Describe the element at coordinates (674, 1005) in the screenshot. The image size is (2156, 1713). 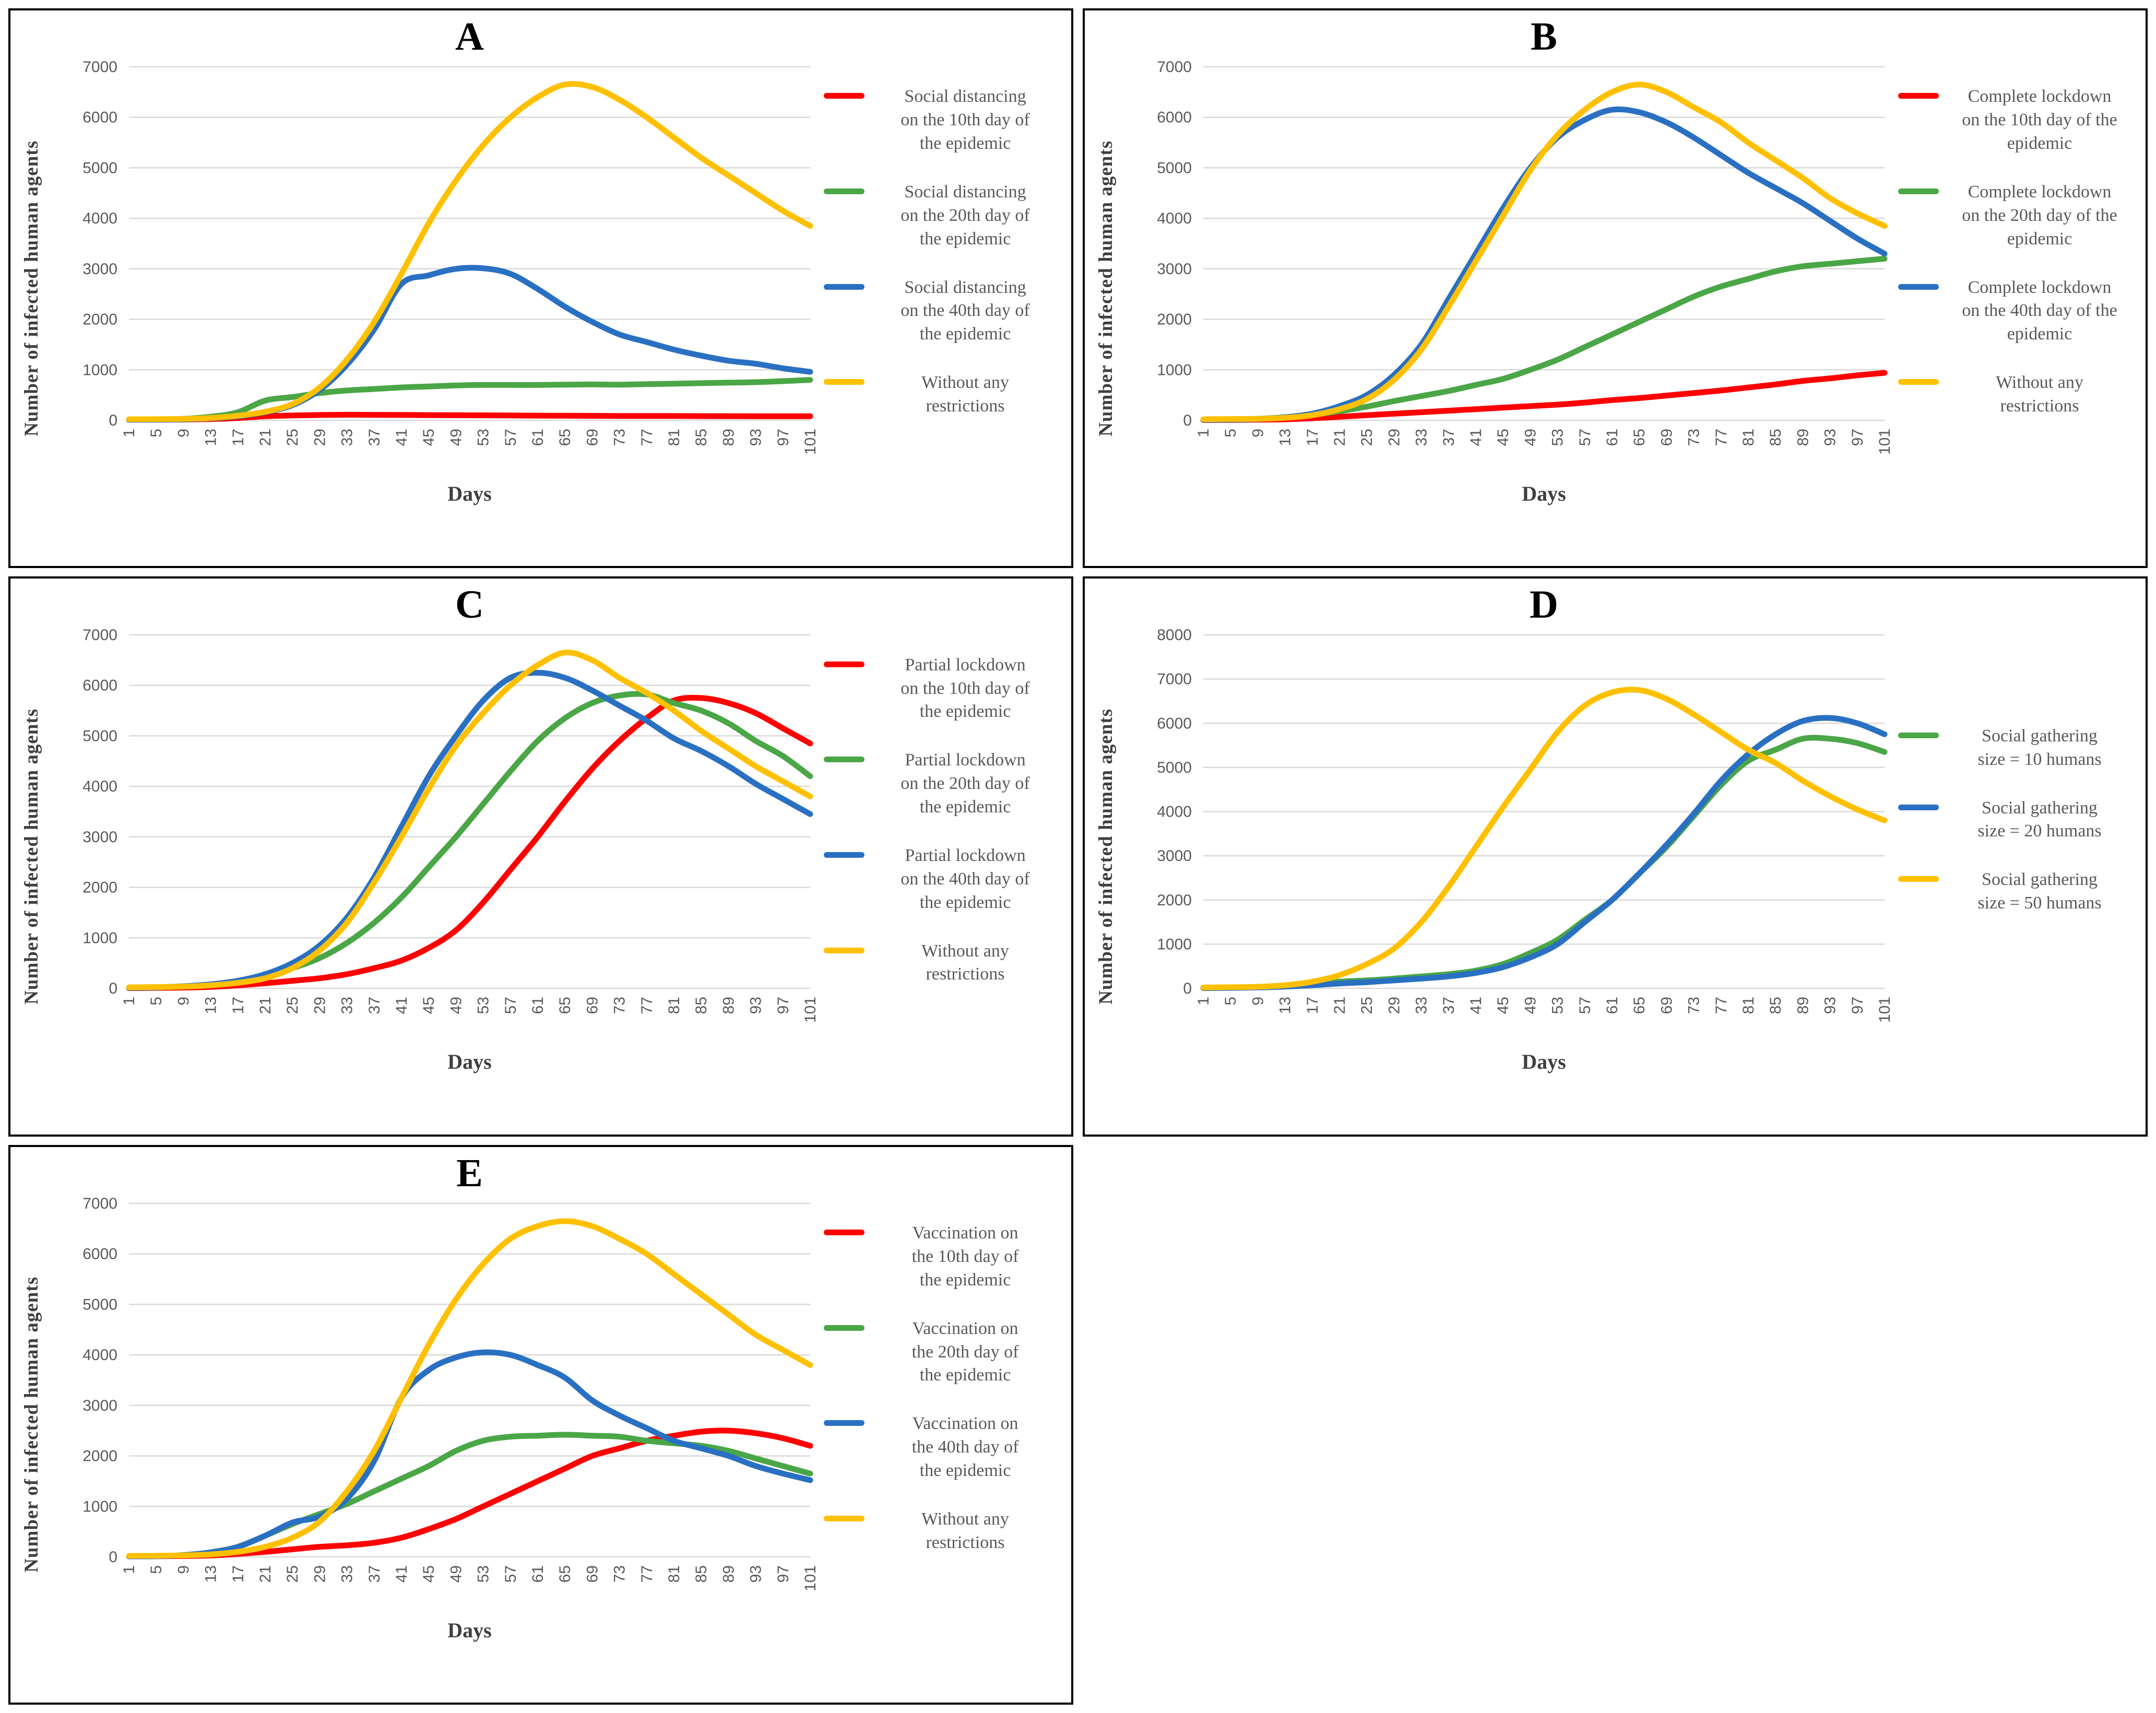
I see `x-tick: 81` at that location.